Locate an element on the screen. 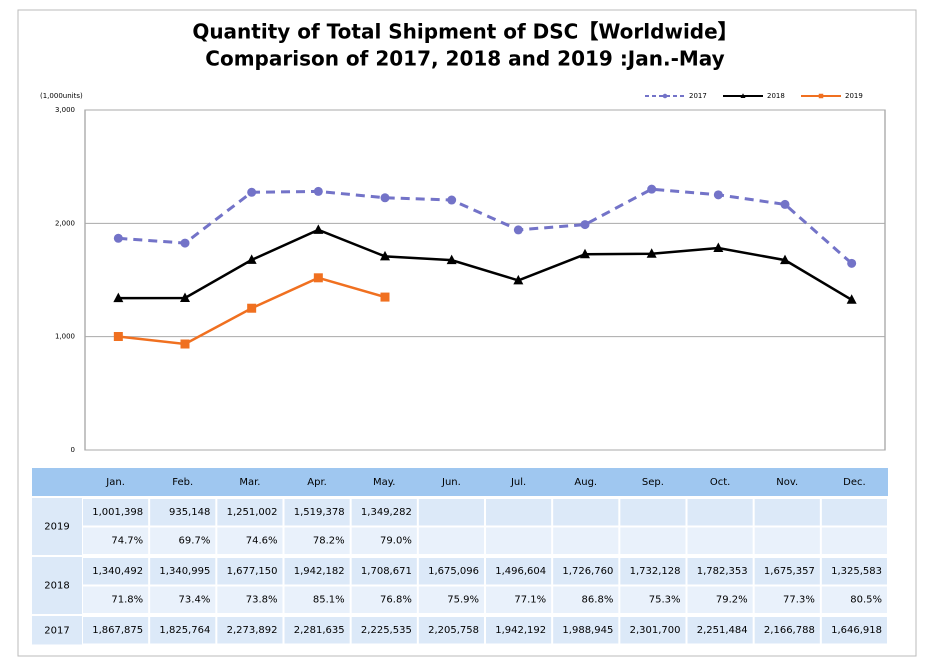  table-value: 85.1% is located at coordinates (329, 600).